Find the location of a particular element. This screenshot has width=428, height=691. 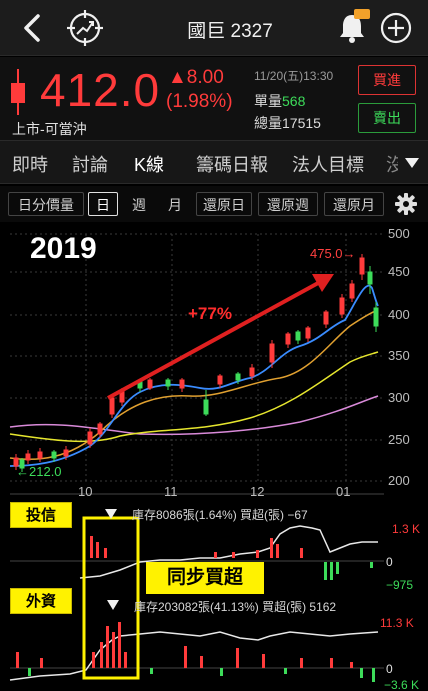

trust-tag: 投信 is located at coordinates (41, 515).